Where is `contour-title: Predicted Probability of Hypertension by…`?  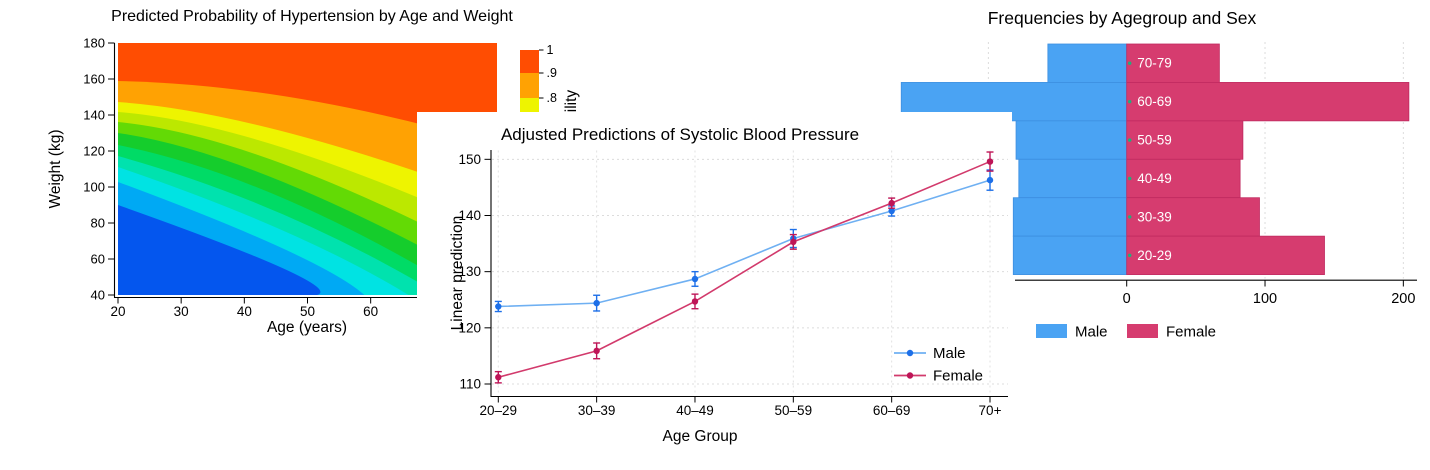 contour-title: Predicted Probability of Hypertension by… is located at coordinates (312, 16).